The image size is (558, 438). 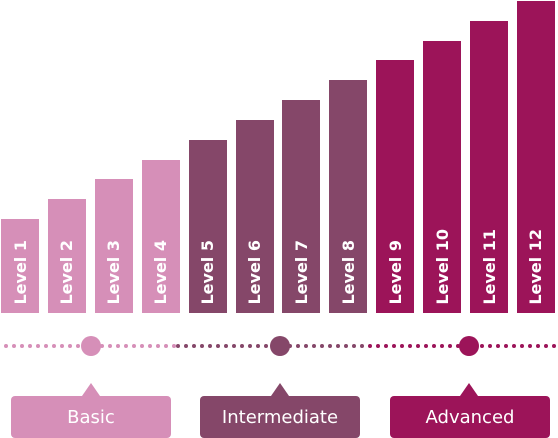 What do you see at coordinates (91, 389) in the screenshot?
I see `tier-basic-pointer` at bounding box center [91, 389].